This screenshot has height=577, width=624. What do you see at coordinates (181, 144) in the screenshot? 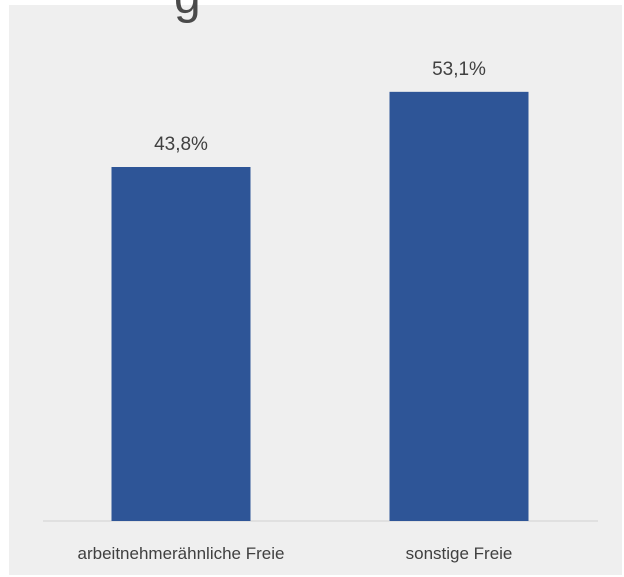
I see `bar-value-label-0: 43,8%` at bounding box center [181, 144].